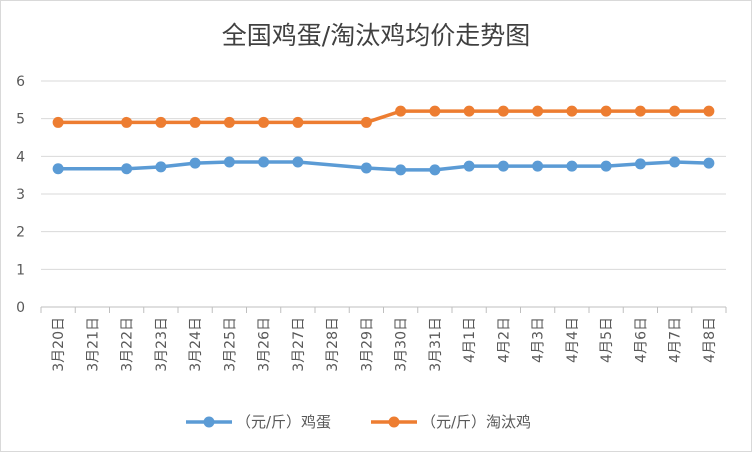  What do you see at coordinates (573, 340) in the screenshot?
I see `x-tick-label: 4月4日` at bounding box center [573, 340].